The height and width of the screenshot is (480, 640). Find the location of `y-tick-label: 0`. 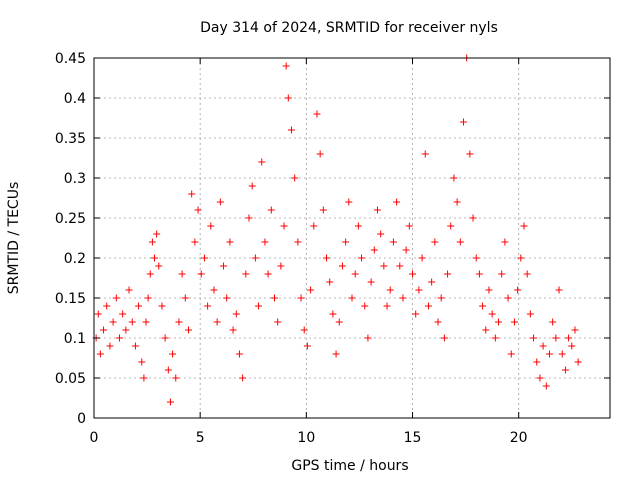

y-tick-label: 0 is located at coordinates (81, 419).